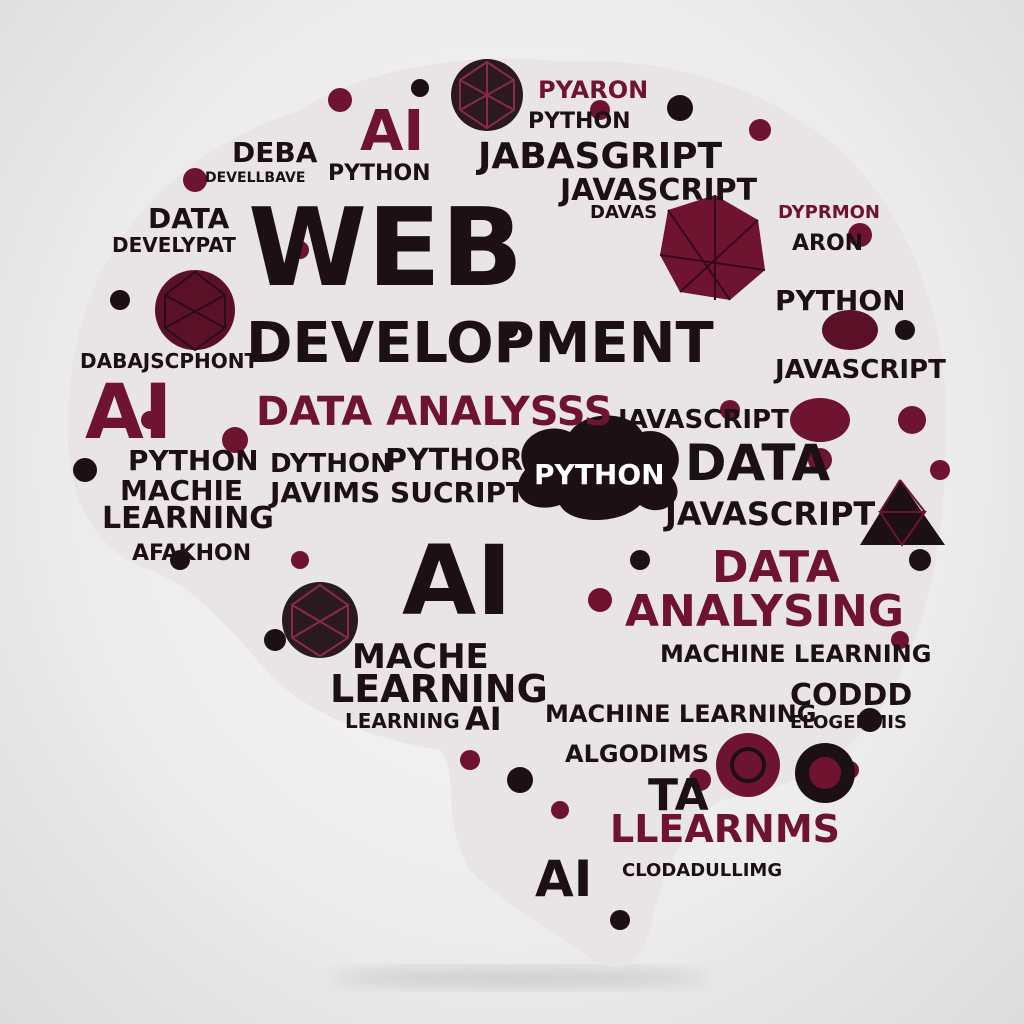 The width and height of the screenshot is (1024, 1024). What do you see at coordinates (678, 795) in the screenshot?
I see `word: TA` at bounding box center [678, 795].